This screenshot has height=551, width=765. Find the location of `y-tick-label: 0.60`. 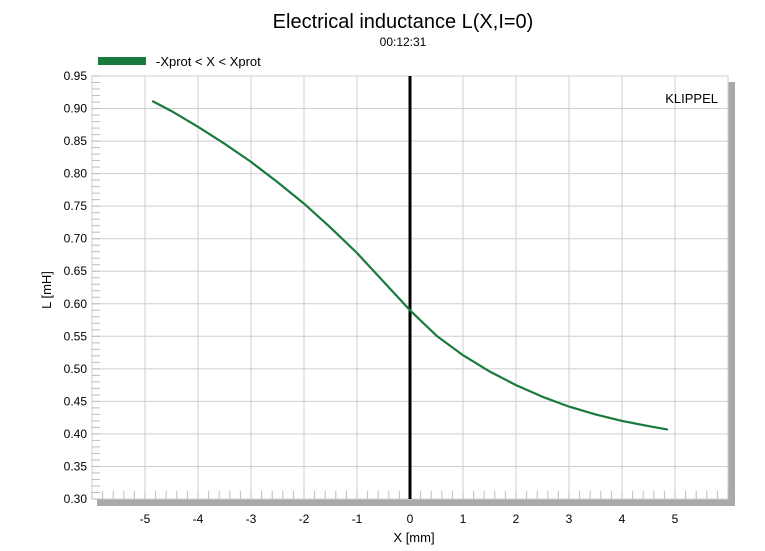

y-tick-label: 0.60 is located at coordinates (76, 304).